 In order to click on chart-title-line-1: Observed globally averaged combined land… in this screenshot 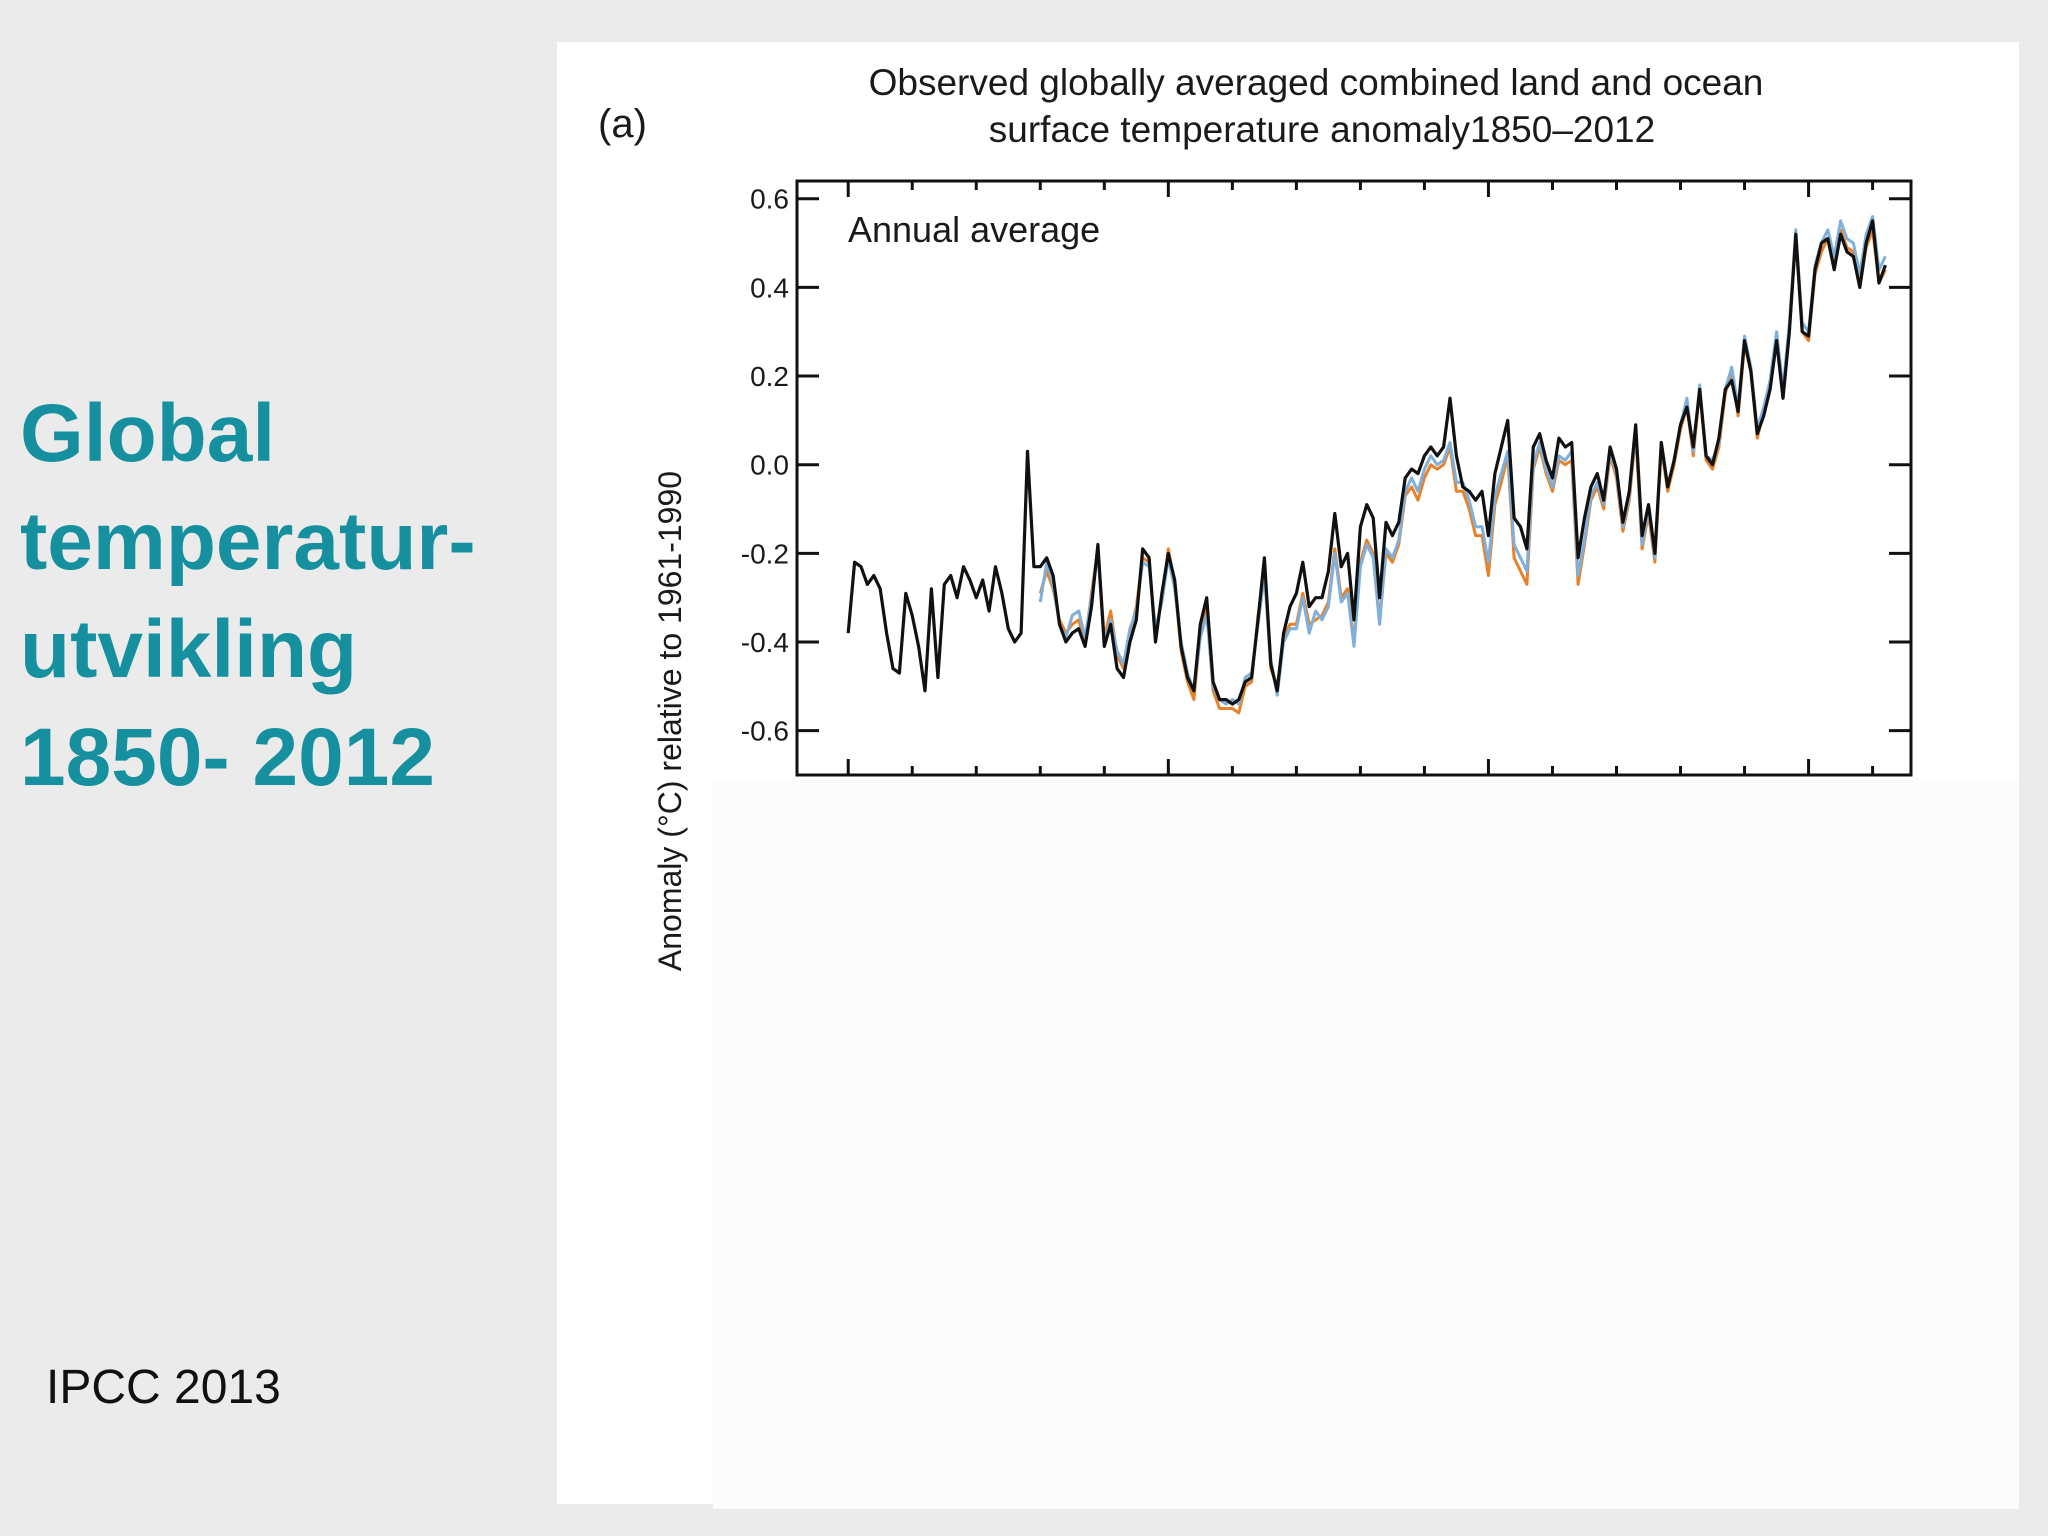, I will do `click(1316, 82)`.